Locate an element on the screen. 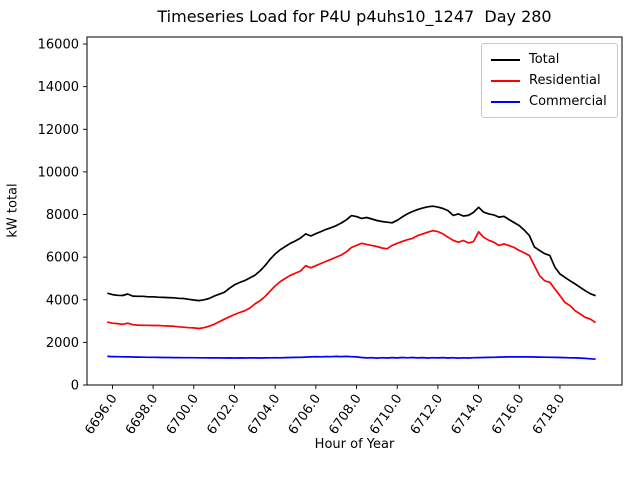 This screenshot has width=640, height=480. y-tick-label: 10000 is located at coordinates (58, 172).